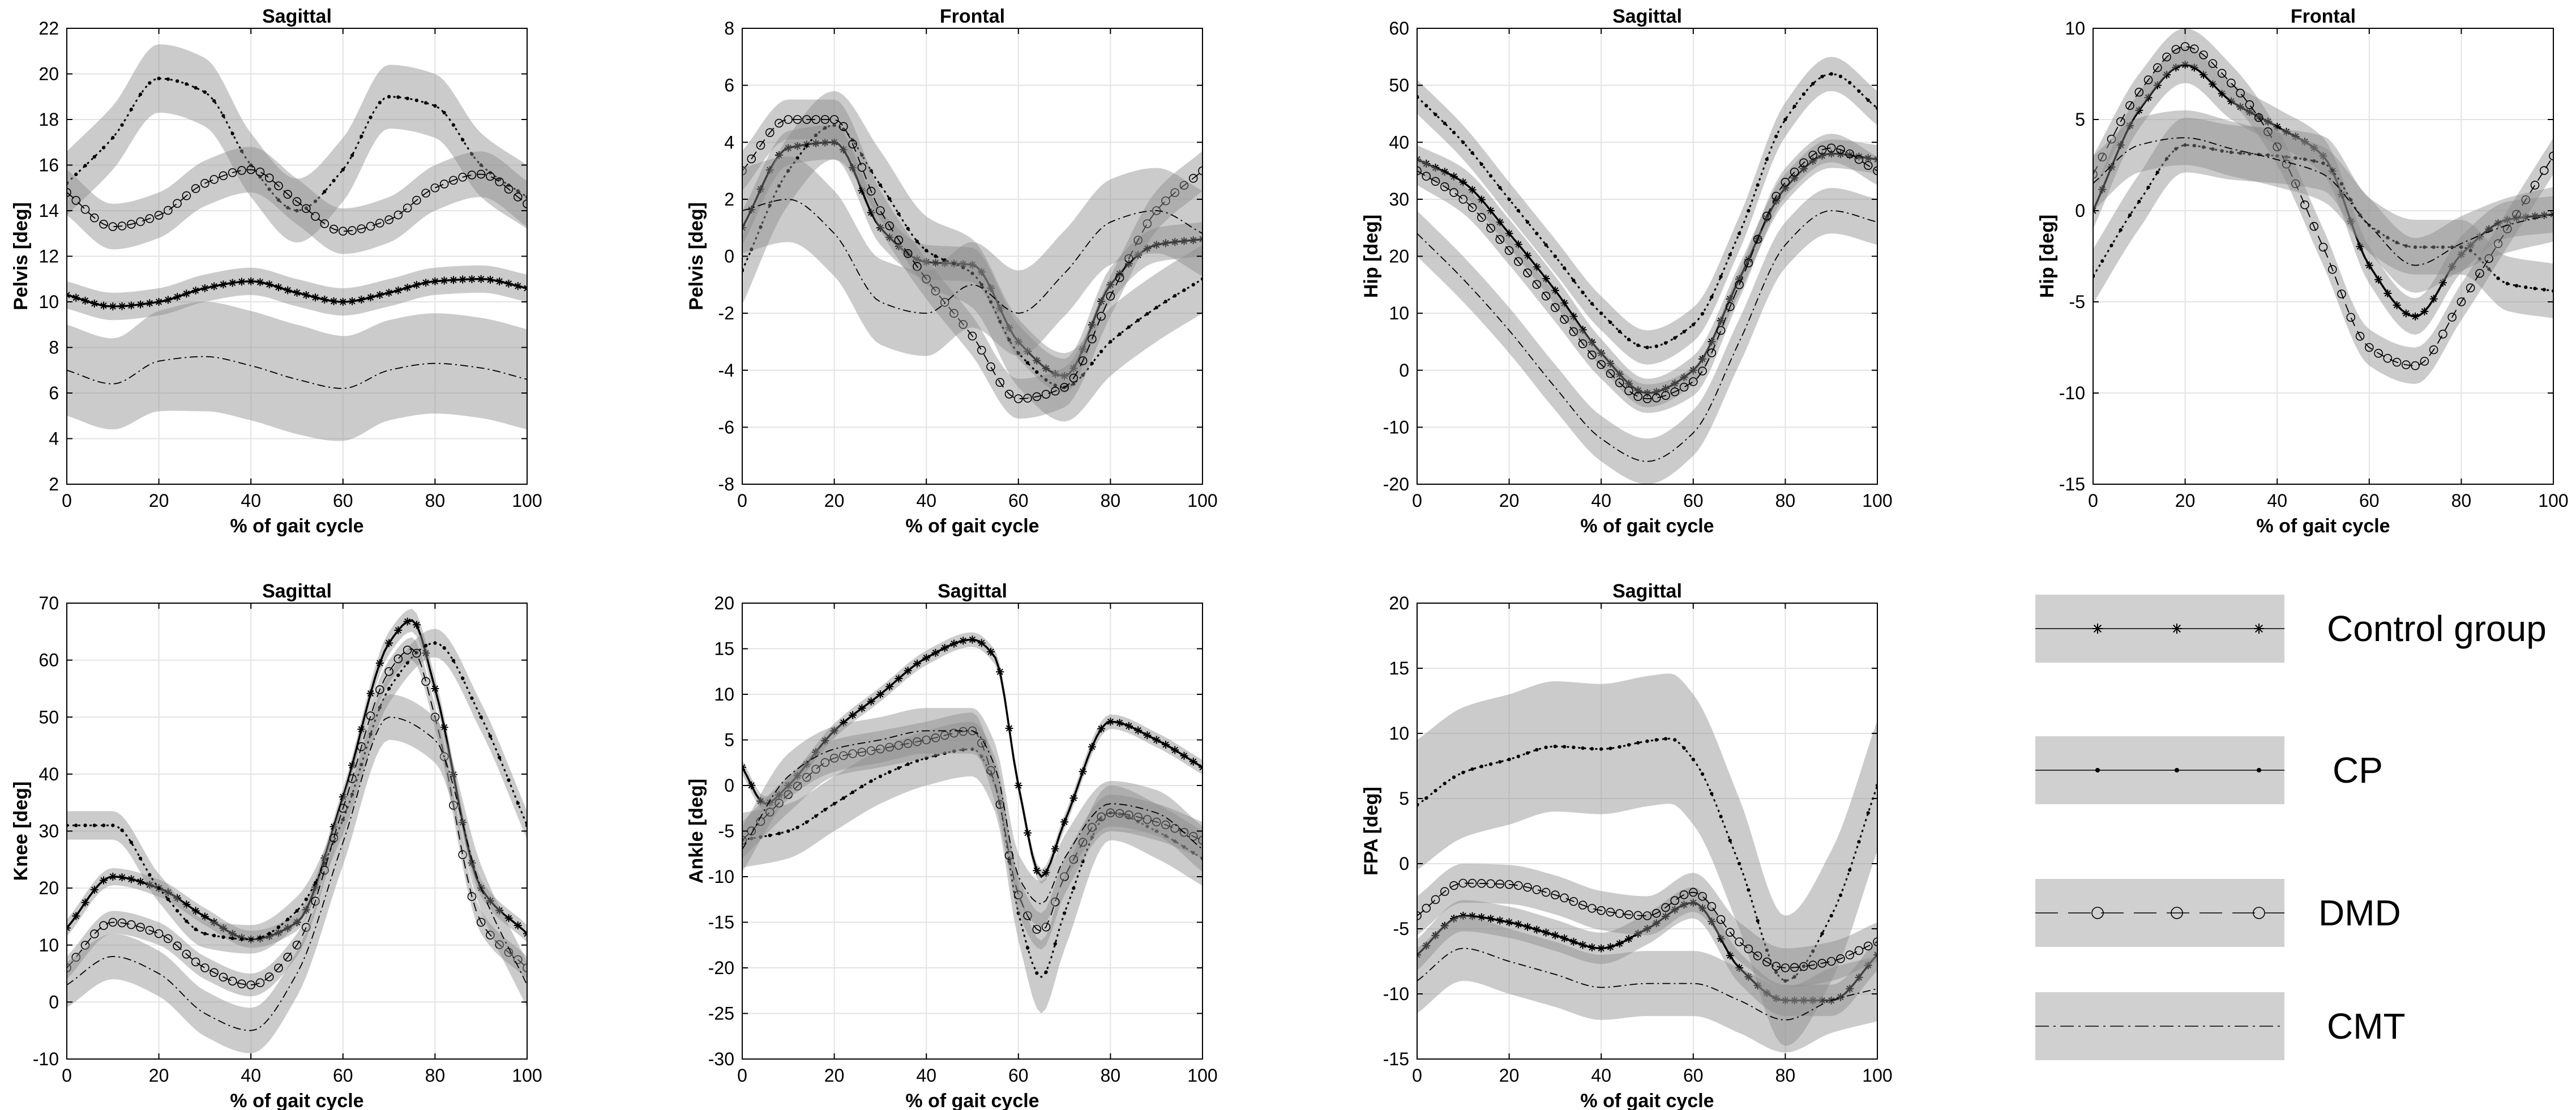  Describe the element at coordinates (721, 1059) in the screenshot. I see `y-tick-label: -30` at that location.